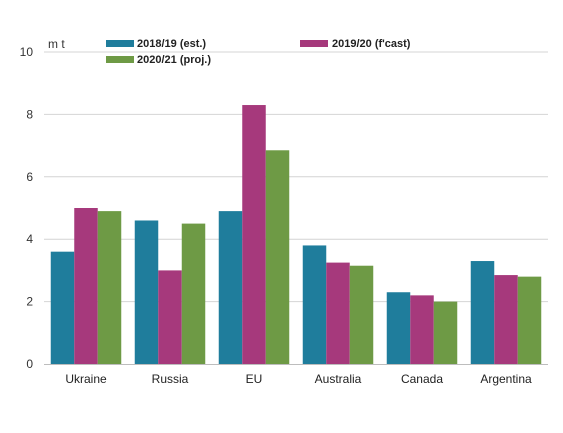  What do you see at coordinates (29, 302) in the screenshot?
I see `y-tick-label: 2` at bounding box center [29, 302].